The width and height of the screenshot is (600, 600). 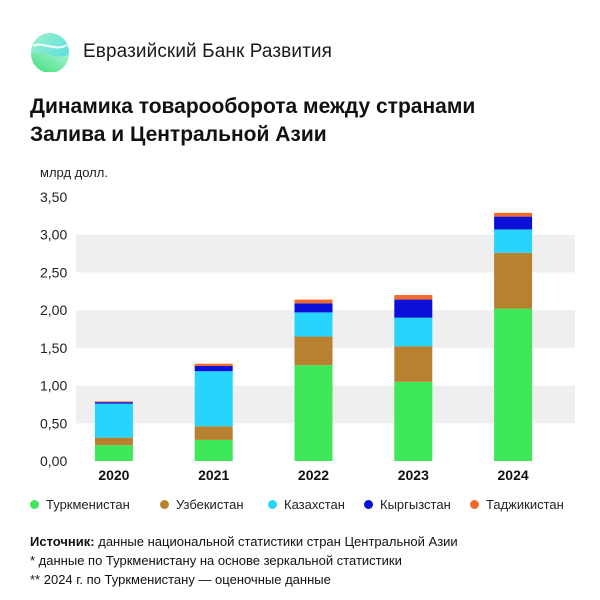 What do you see at coordinates (88, 504) in the screenshot?
I see `legend-label: Туркменистан` at bounding box center [88, 504].